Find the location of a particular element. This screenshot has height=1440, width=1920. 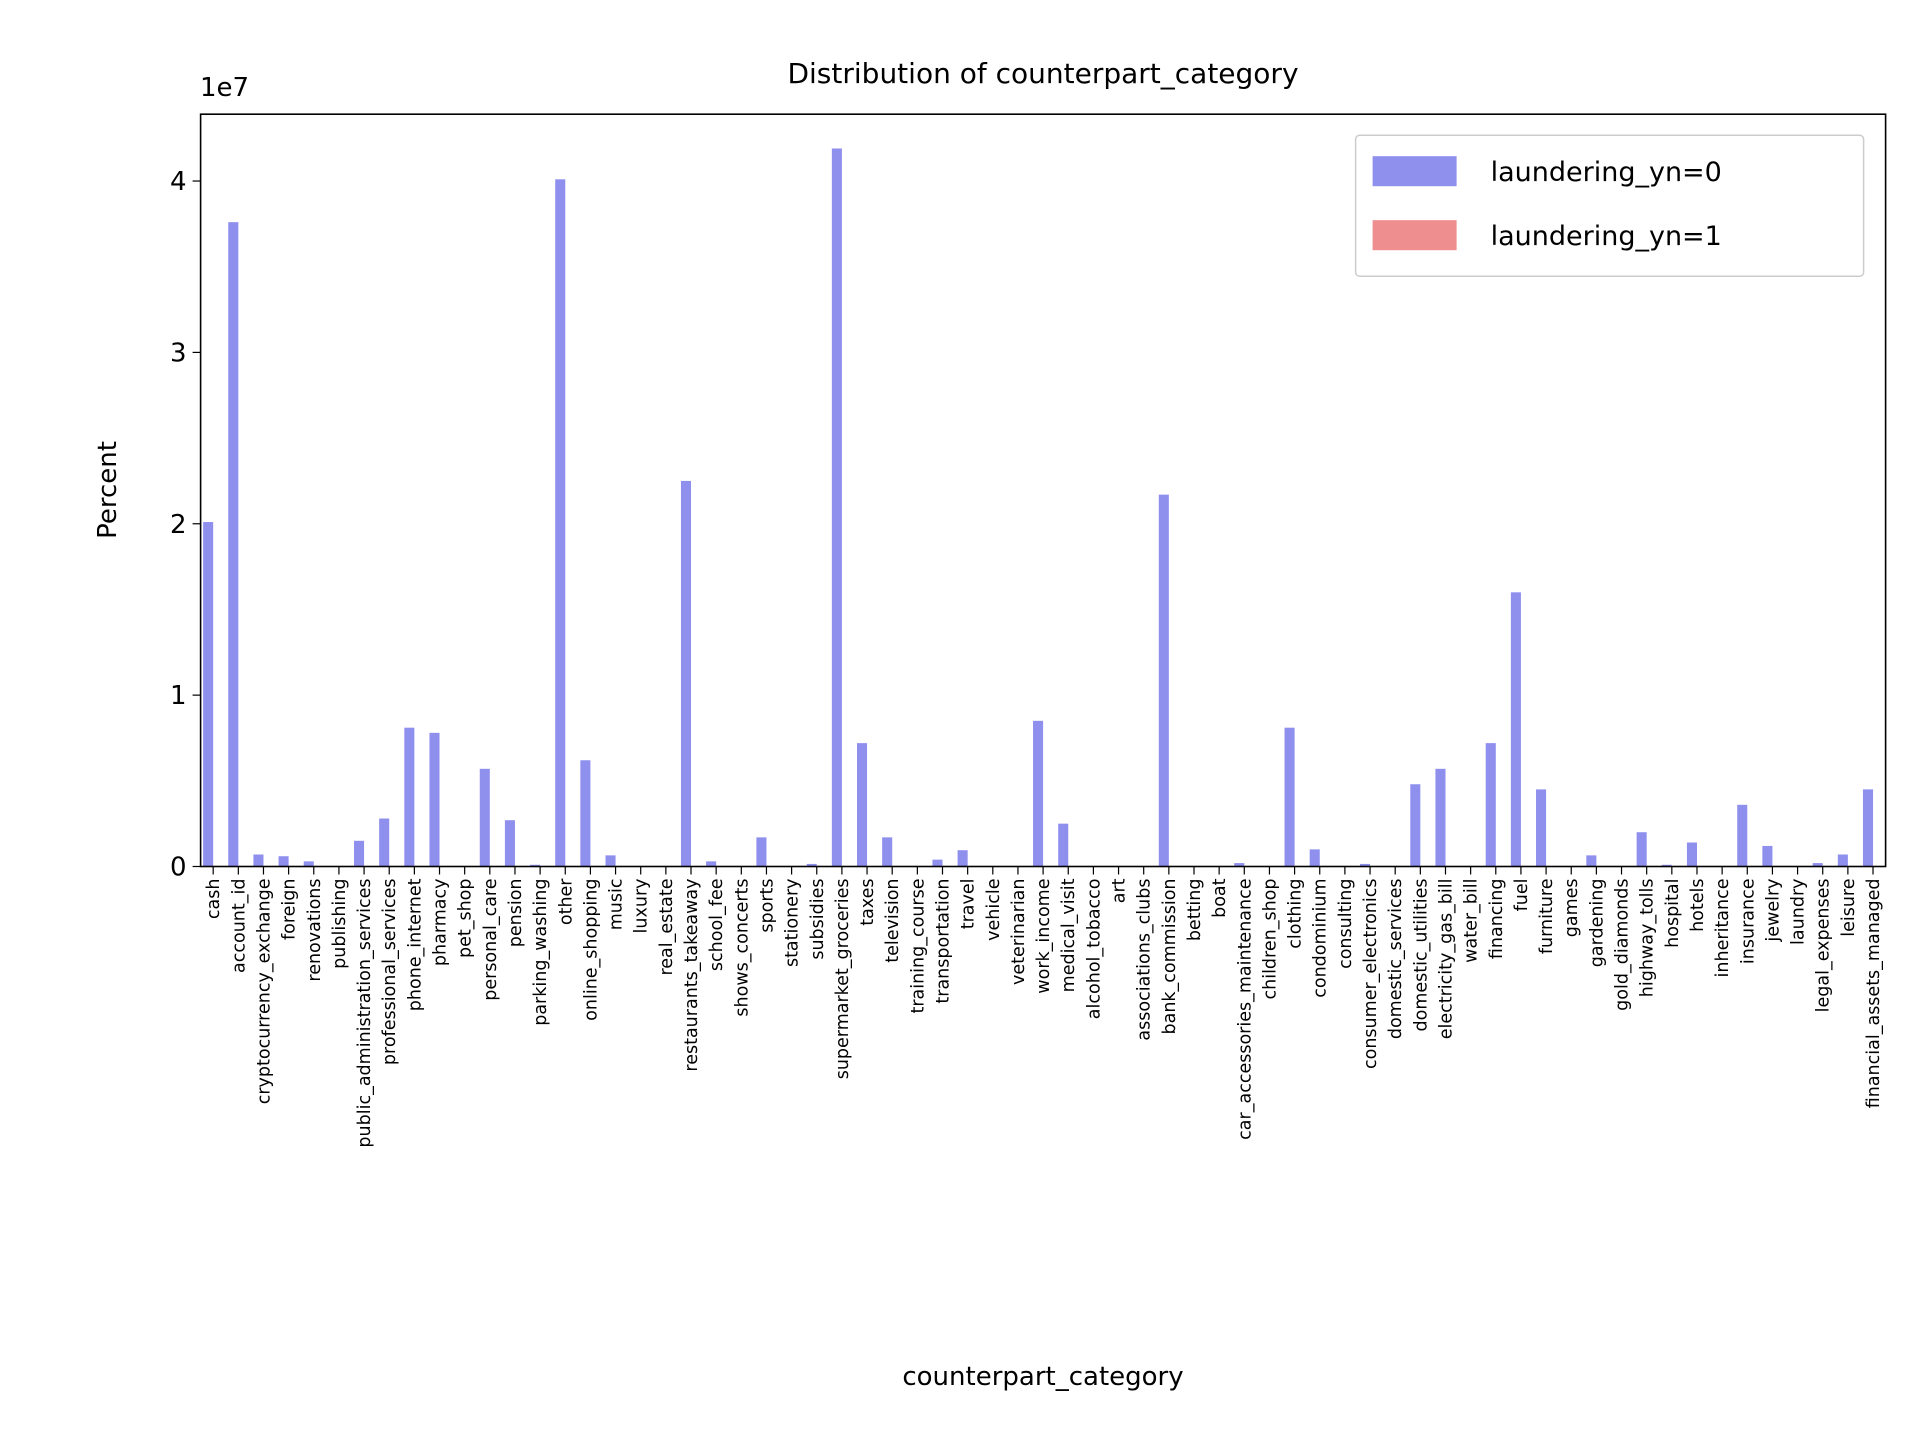

x-tick-label: pet_shop is located at coordinates (466, 919).